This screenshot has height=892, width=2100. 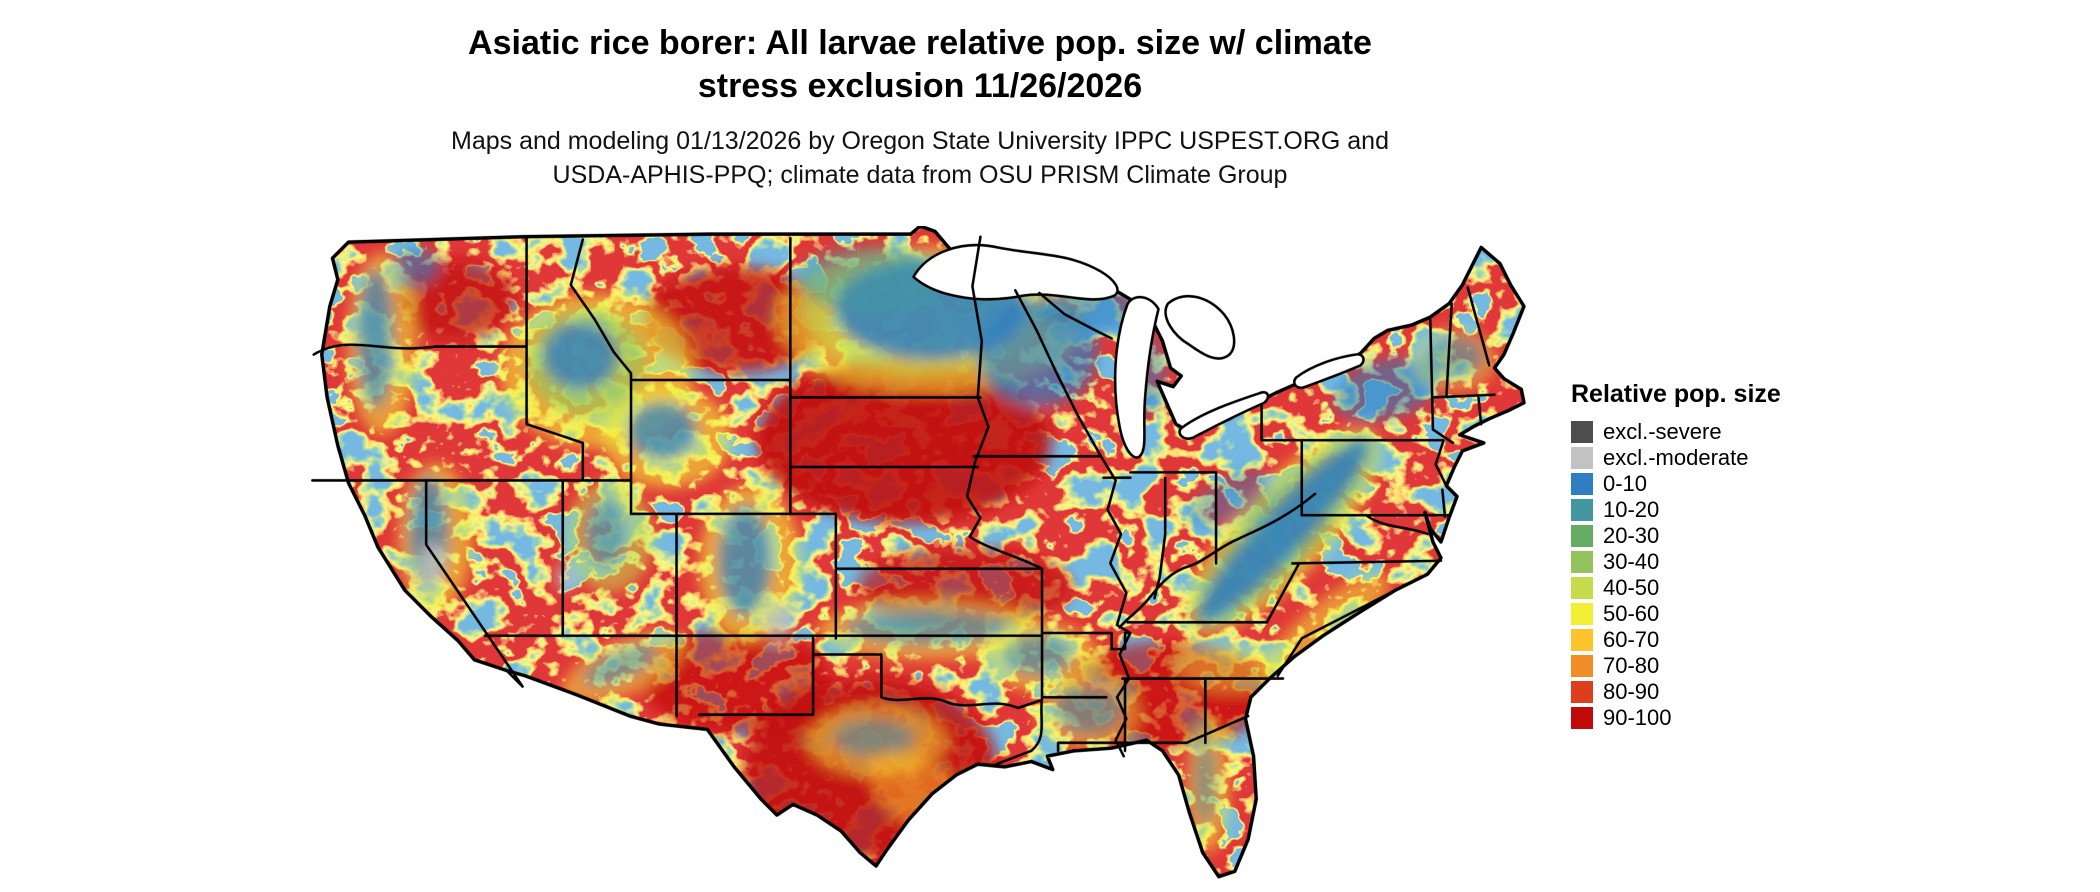 I want to click on legend-item-label: 60-70, so click(x=1631, y=639).